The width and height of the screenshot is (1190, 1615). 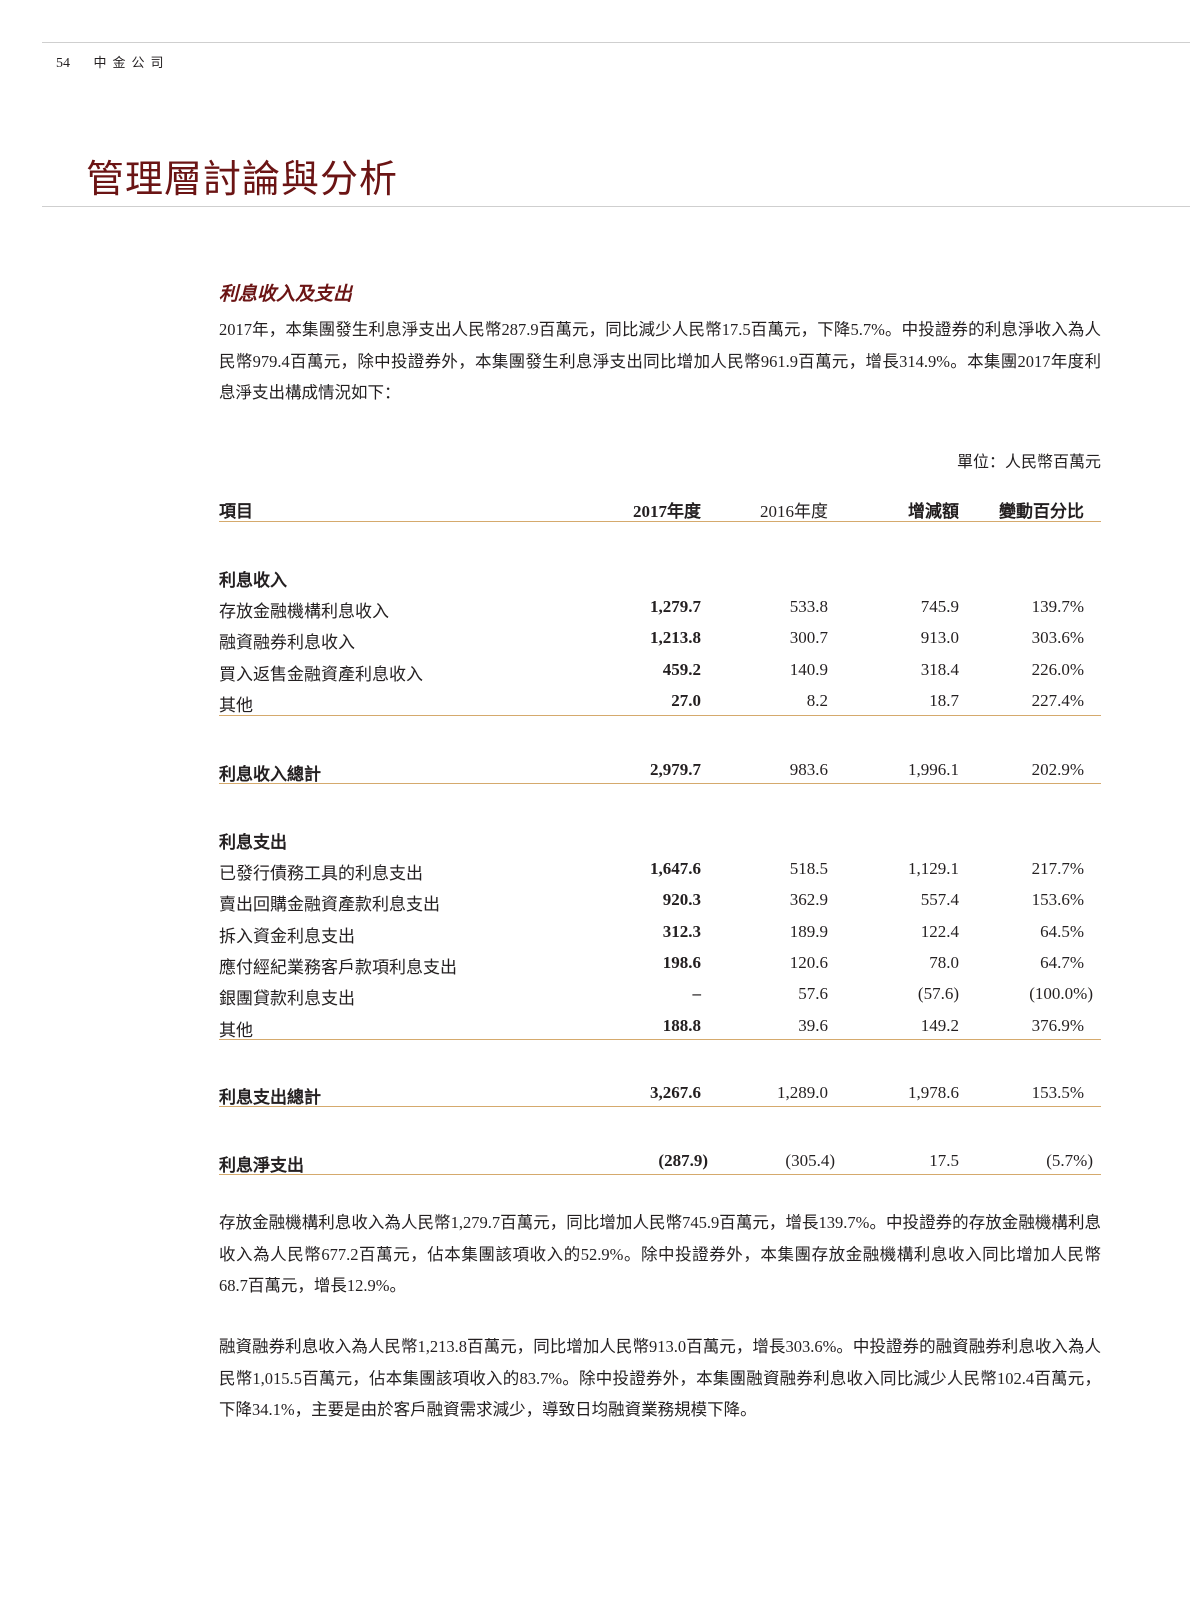 I want to click on change-amount: 913.0, so click(x=939, y=638).